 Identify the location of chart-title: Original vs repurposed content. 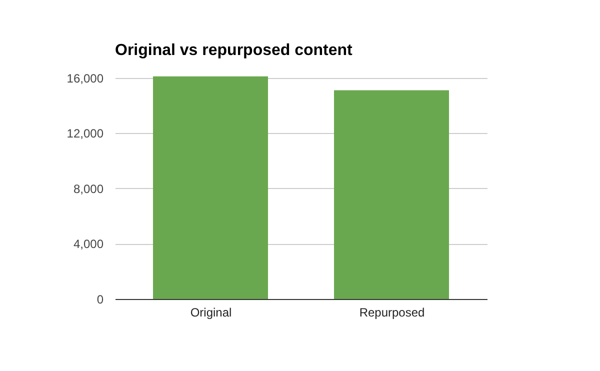
(234, 50).